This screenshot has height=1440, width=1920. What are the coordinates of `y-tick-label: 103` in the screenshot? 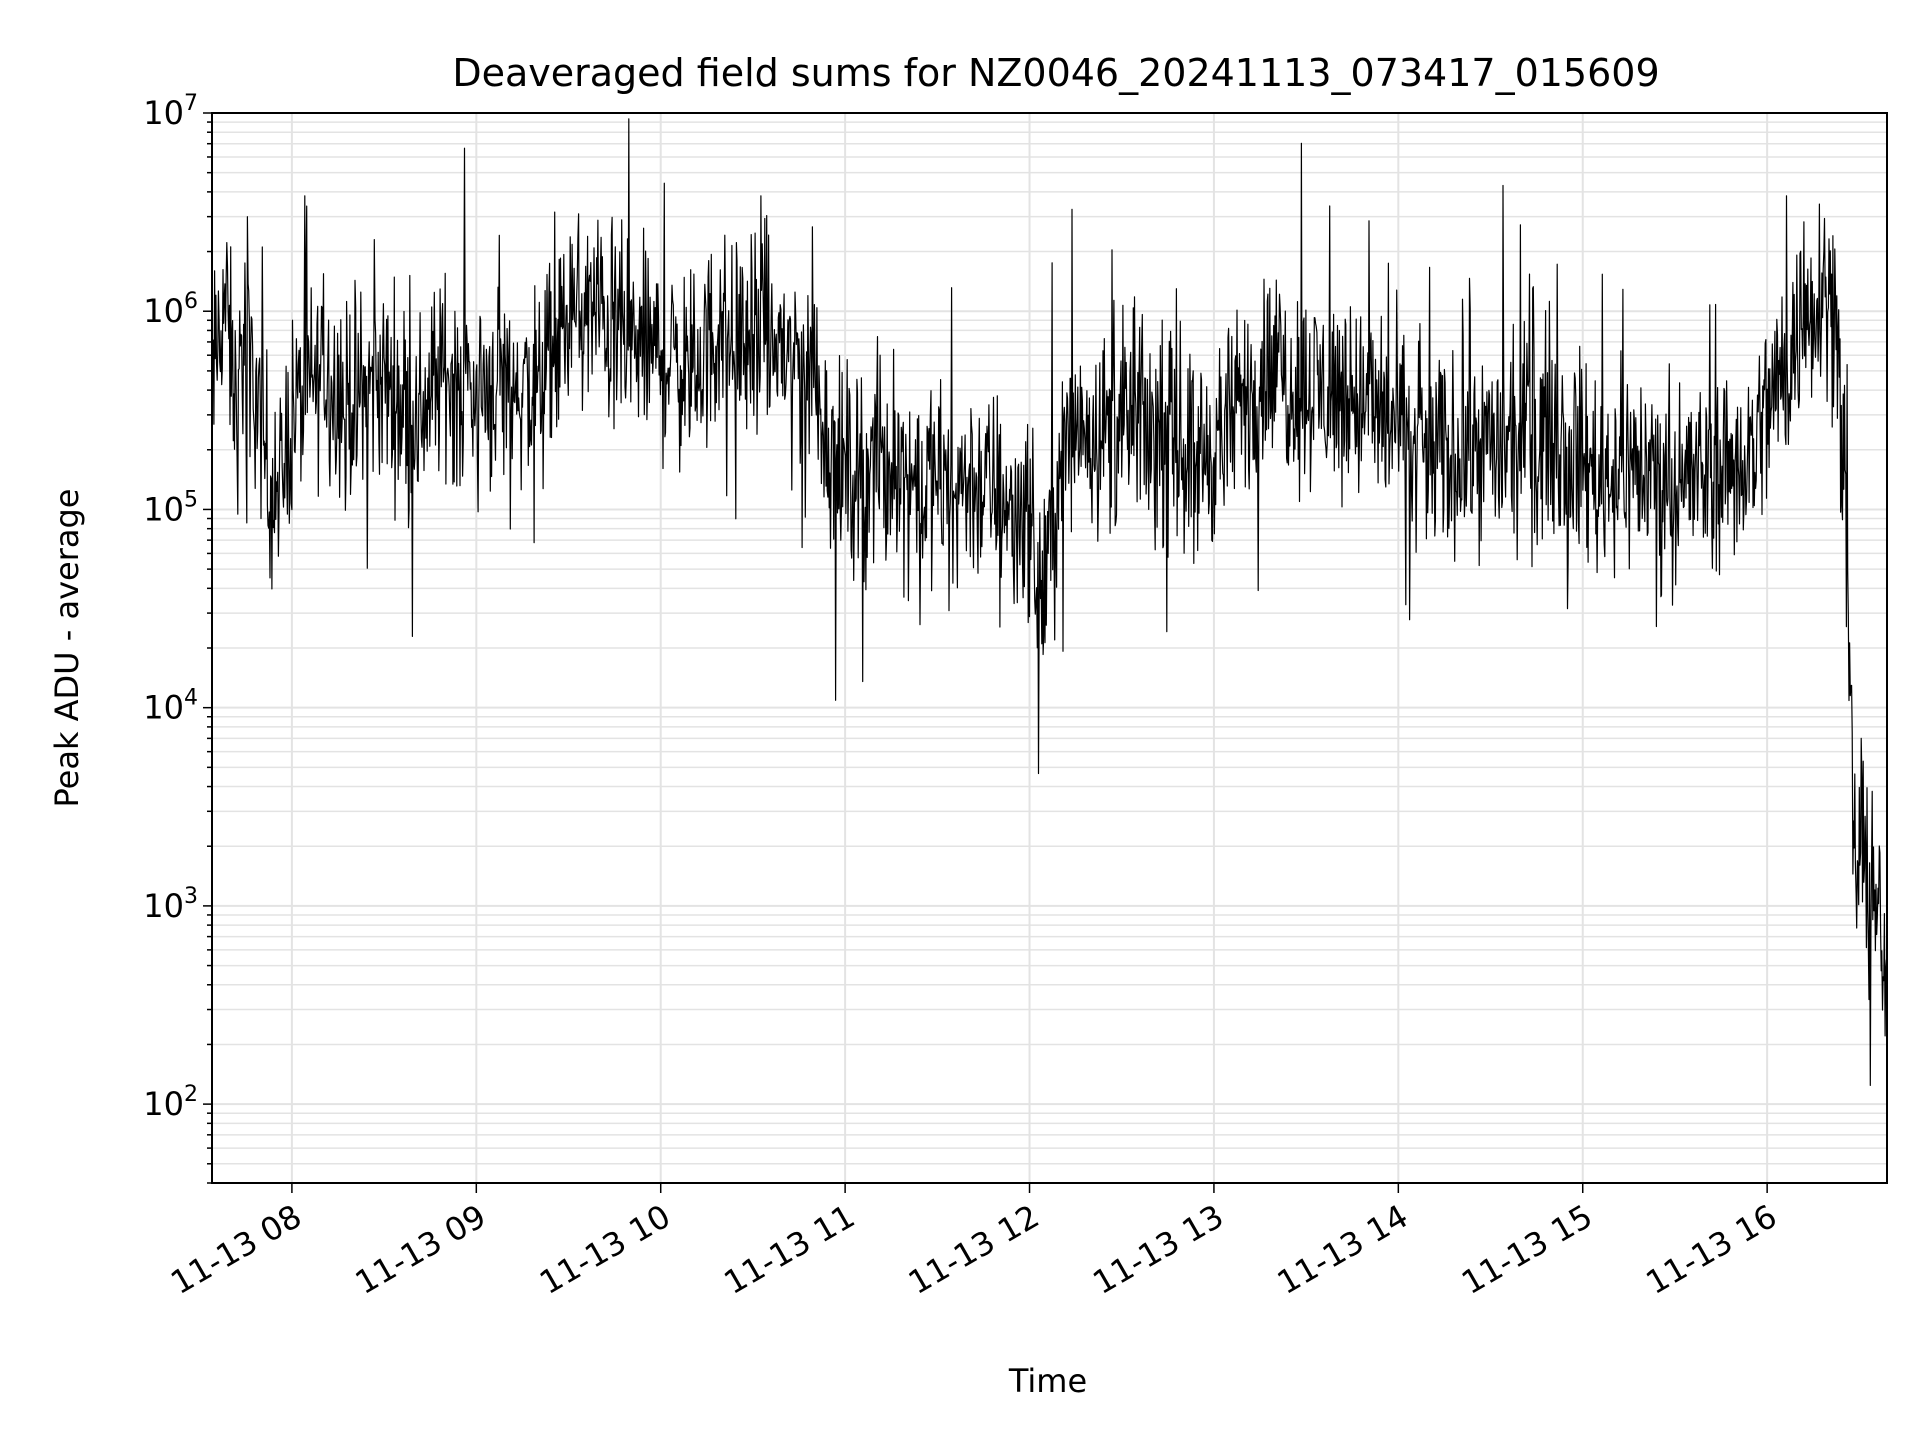 It's located at (170, 904).